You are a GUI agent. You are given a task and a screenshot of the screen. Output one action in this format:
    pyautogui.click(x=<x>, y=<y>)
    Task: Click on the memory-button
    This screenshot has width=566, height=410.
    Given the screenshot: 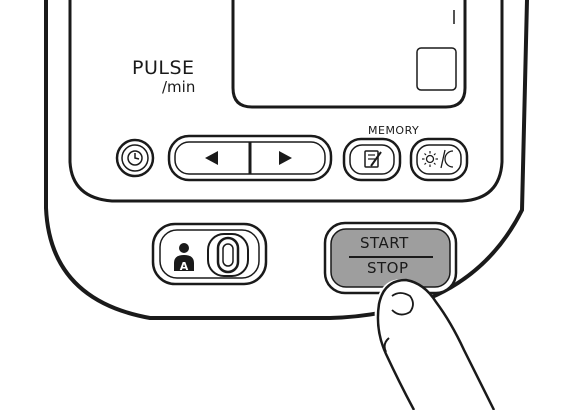 What is the action you would take?
    pyautogui.click(x=372, y=159)
    